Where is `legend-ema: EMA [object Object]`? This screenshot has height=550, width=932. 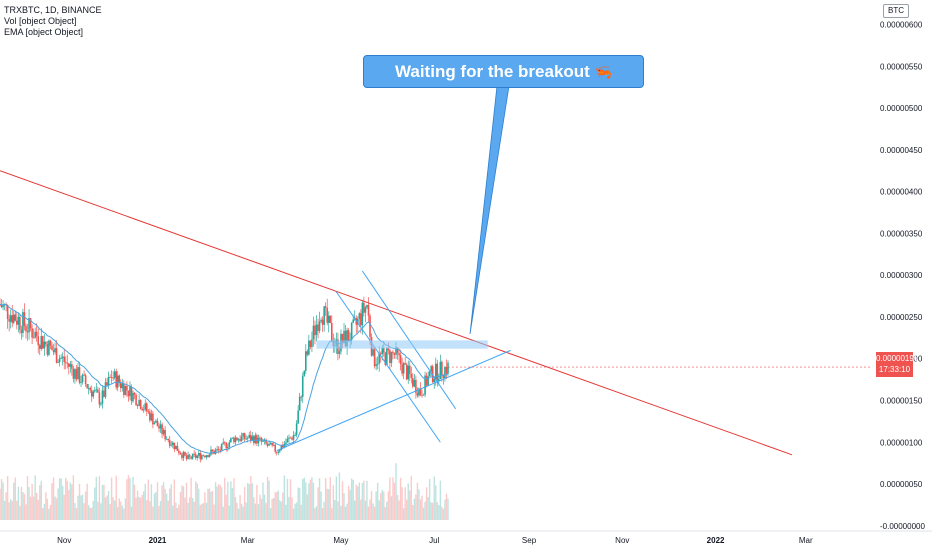
legend-ema: EMA [object Object] is located at coordinates (44, 32).